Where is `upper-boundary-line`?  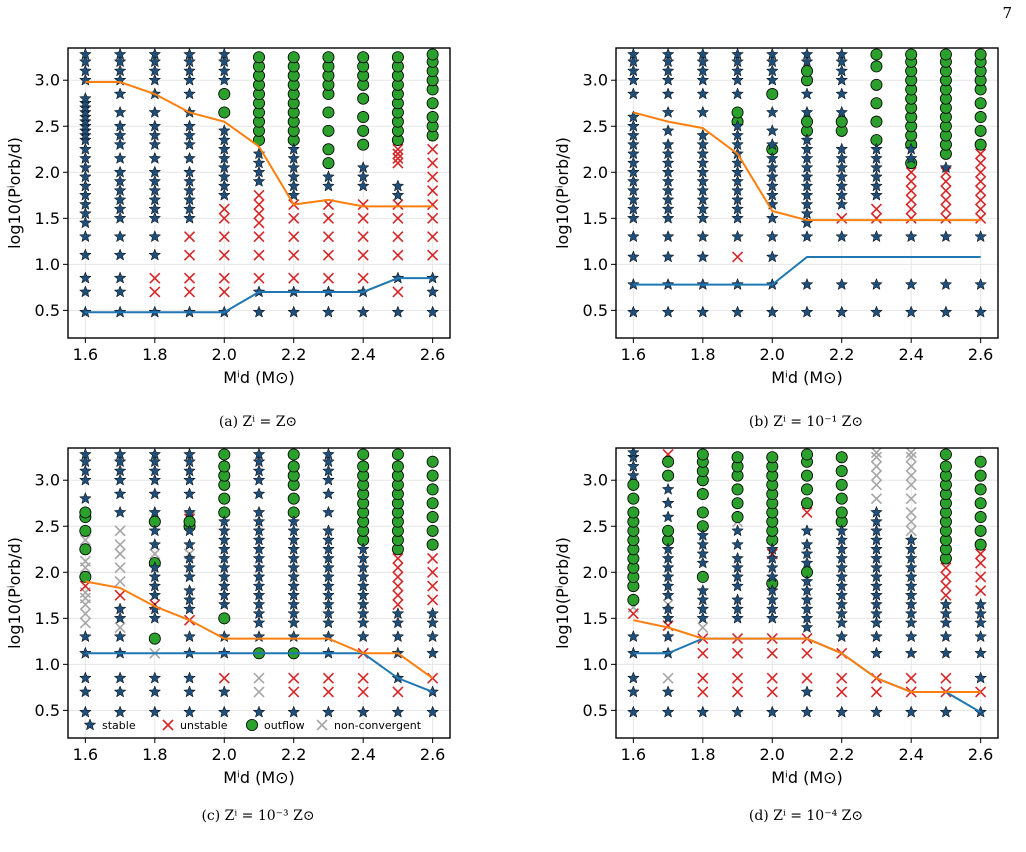
upper-boundary-line is located at coordinates (807, 656).